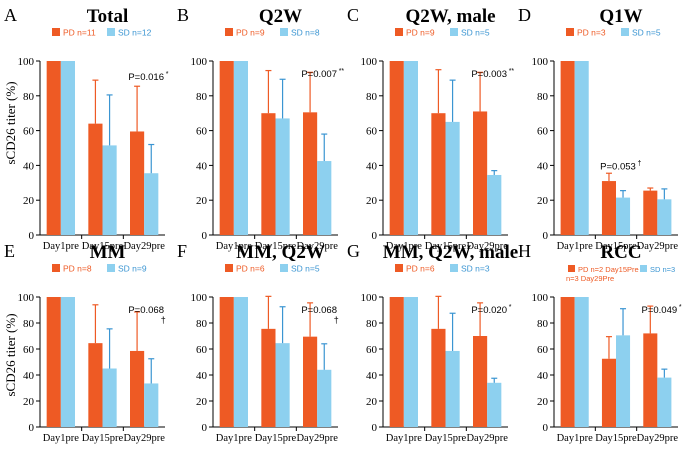  I want to click on legend-label-pd: PD n=9, so click(420, 33).